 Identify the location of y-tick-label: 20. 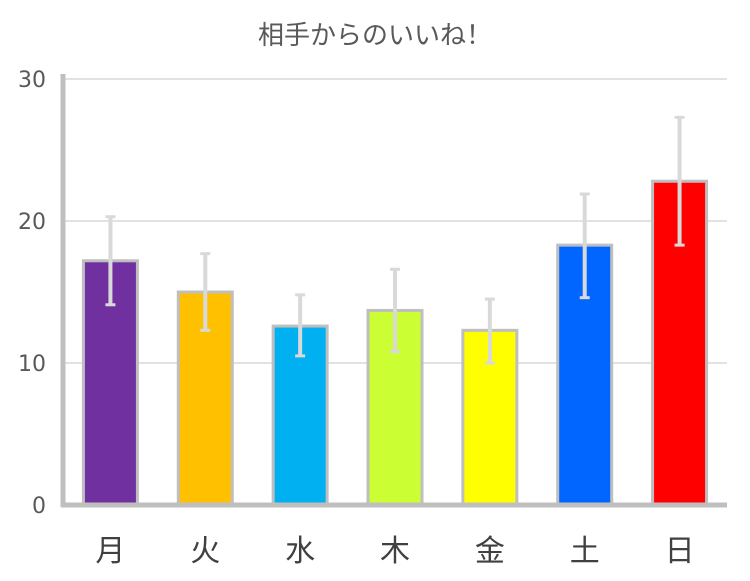
(32, 222).